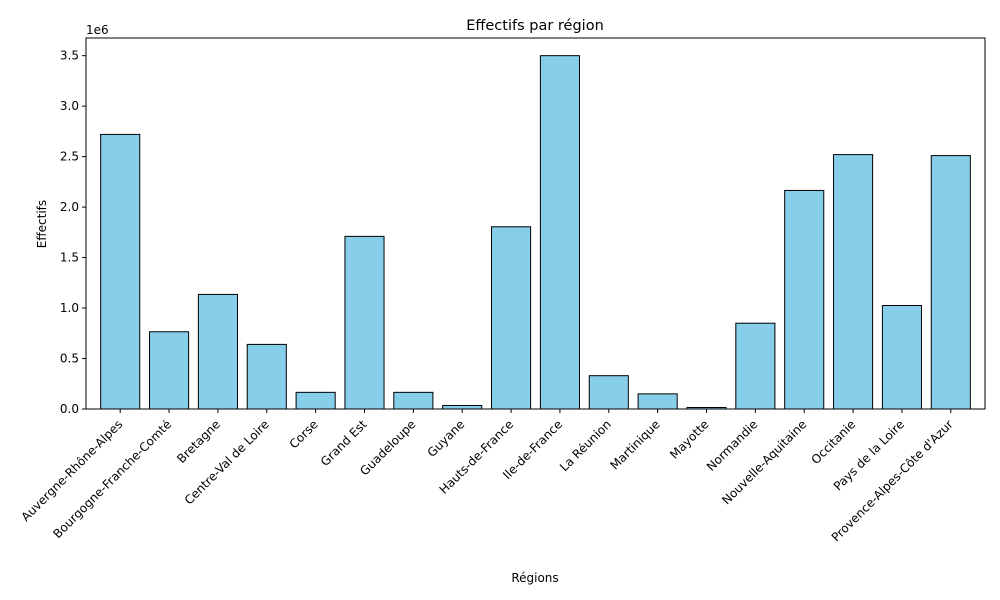 The height and width of the screenshot is (600, 1000). I want to click on y-tick-label: 2.0, so click(69, 207).